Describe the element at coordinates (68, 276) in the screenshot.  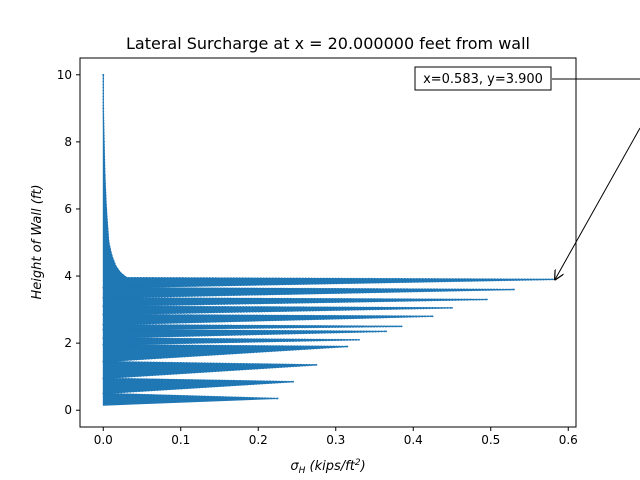
I see `y-tick-label: 4` at that location.